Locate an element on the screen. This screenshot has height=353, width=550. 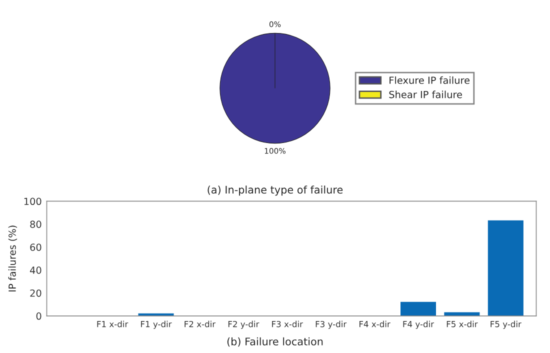
x-tick-label: F3 y-dir is located at coordinates (331, 324).